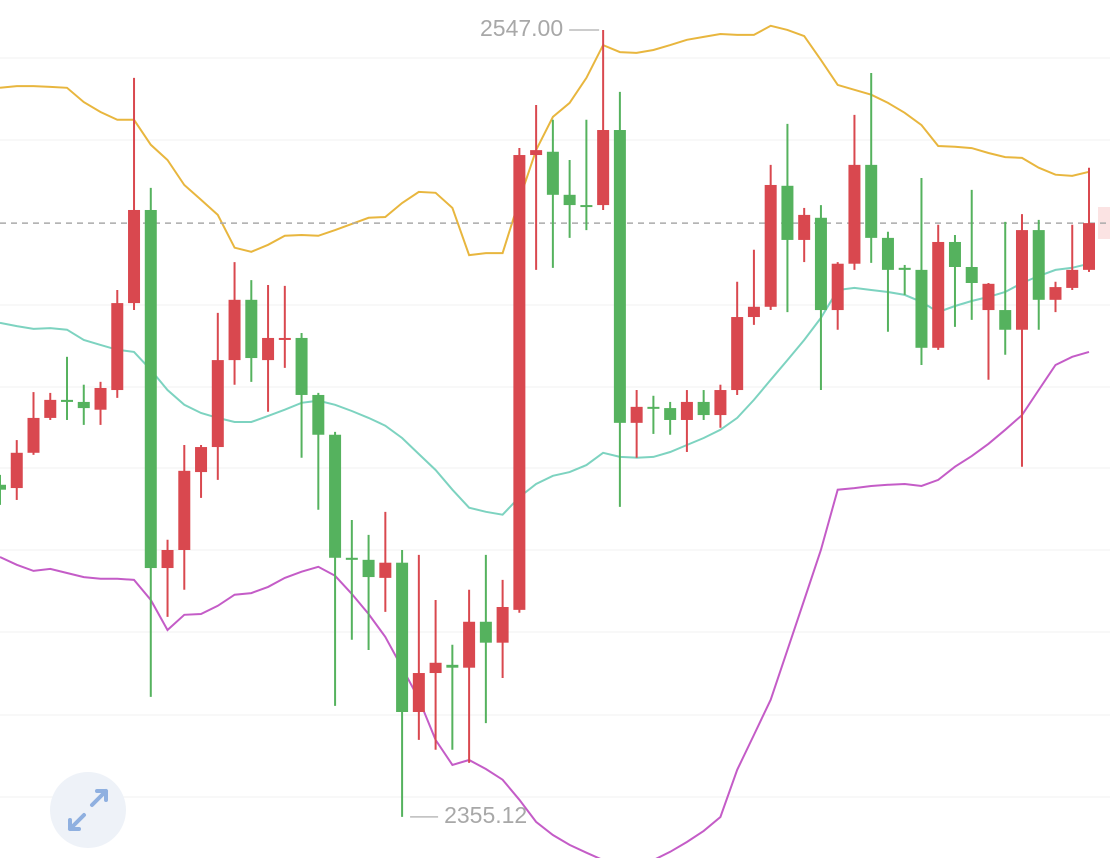  Describe the element at coordinates (521, 28) in the screenshot. I see `high-label: 2547.00` at that location.